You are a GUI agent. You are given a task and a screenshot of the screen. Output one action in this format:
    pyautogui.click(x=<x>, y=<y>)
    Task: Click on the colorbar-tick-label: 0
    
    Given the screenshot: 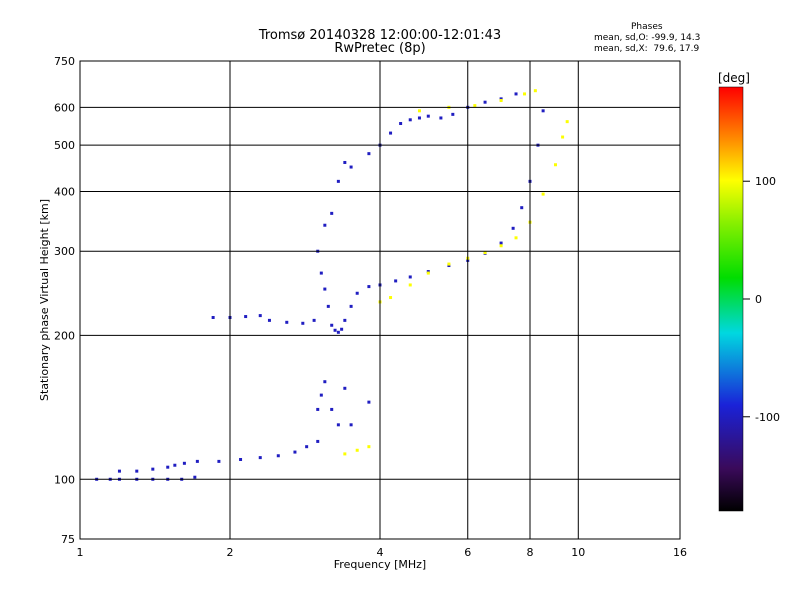 What is the action you would take?
    pyautogui.click(x=758, y=299)
    